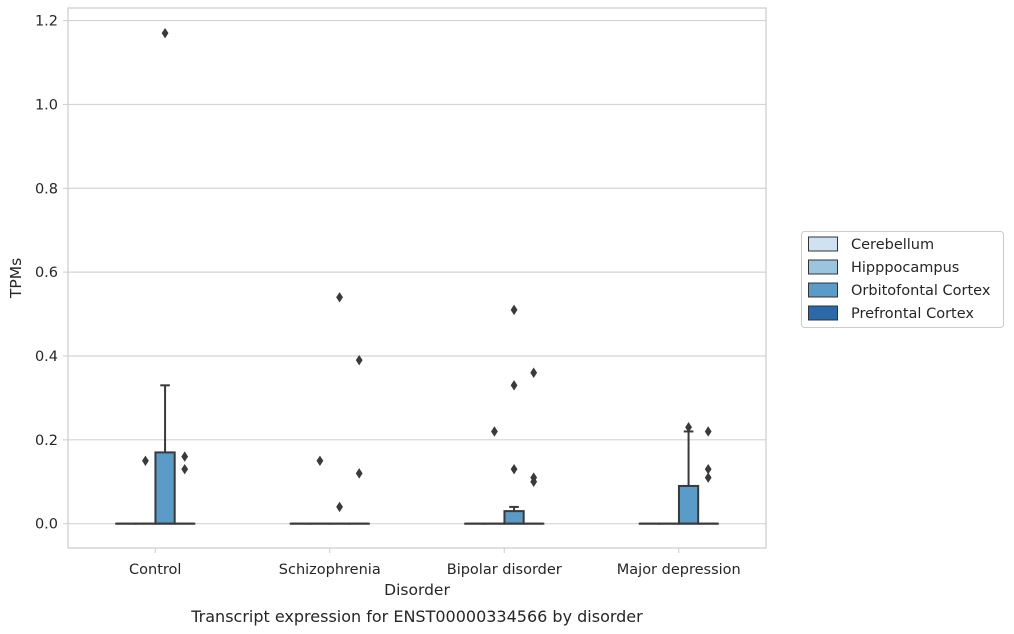 This screenshot has width=1014, height=634. Describe the element at coordinates (46, 273) in the screenshot. I see `y-tick-label: 0.6` at that location.